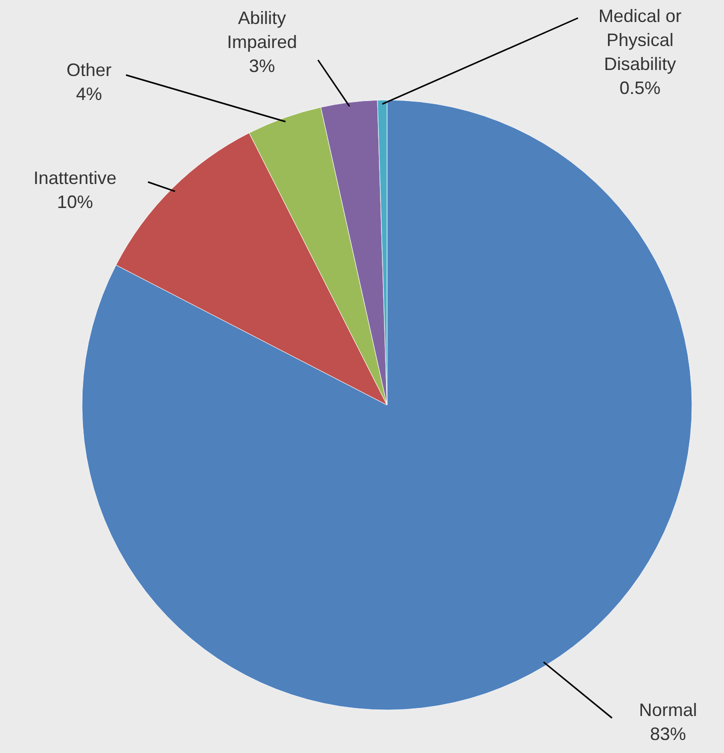 The height and width of the screenshot is (753, 724). What do you see at coordinates (89, 70) in the screenshot?
I see `slice-label: Other` at bounding box center [89, 70].